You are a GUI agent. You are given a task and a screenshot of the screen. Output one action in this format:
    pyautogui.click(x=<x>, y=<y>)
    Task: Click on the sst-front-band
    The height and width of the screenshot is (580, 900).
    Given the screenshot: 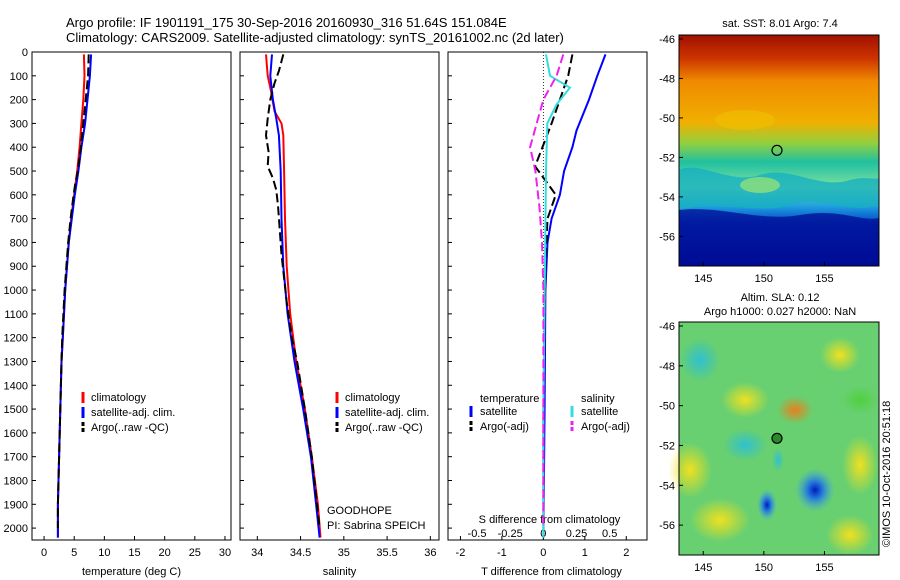 What is the action you would take?
    pyautogui.click(x=779, y=188)
    